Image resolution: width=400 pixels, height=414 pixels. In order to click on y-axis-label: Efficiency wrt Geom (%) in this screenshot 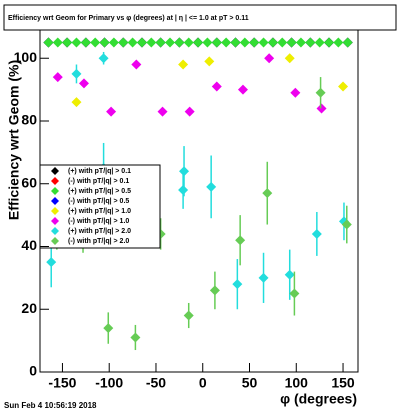, I will do `click(14, 140)`.